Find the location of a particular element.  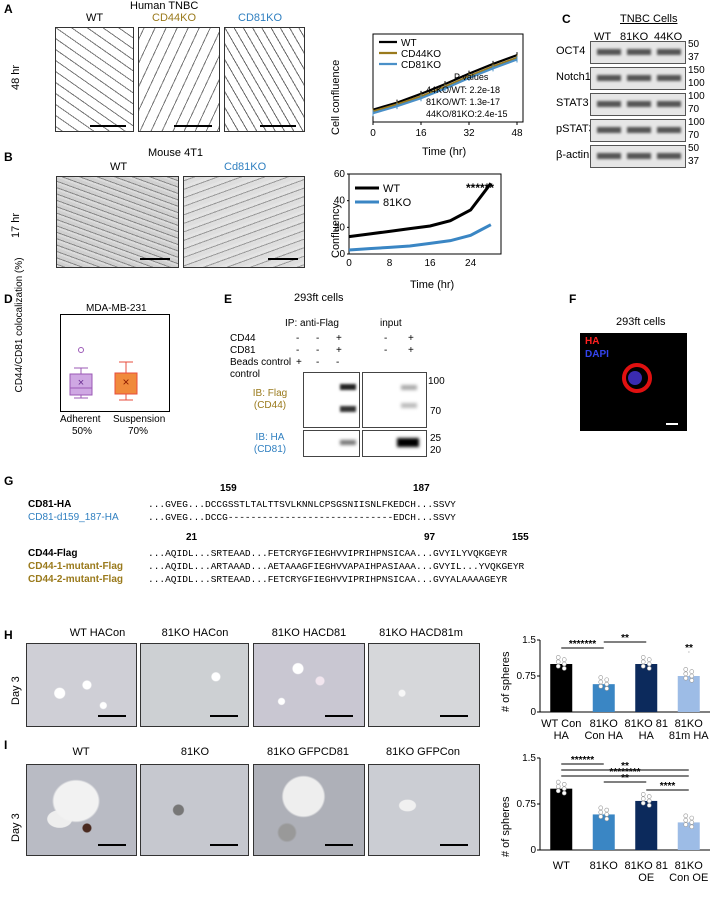

legend-ha: HA is located at coordinates (592, 341).